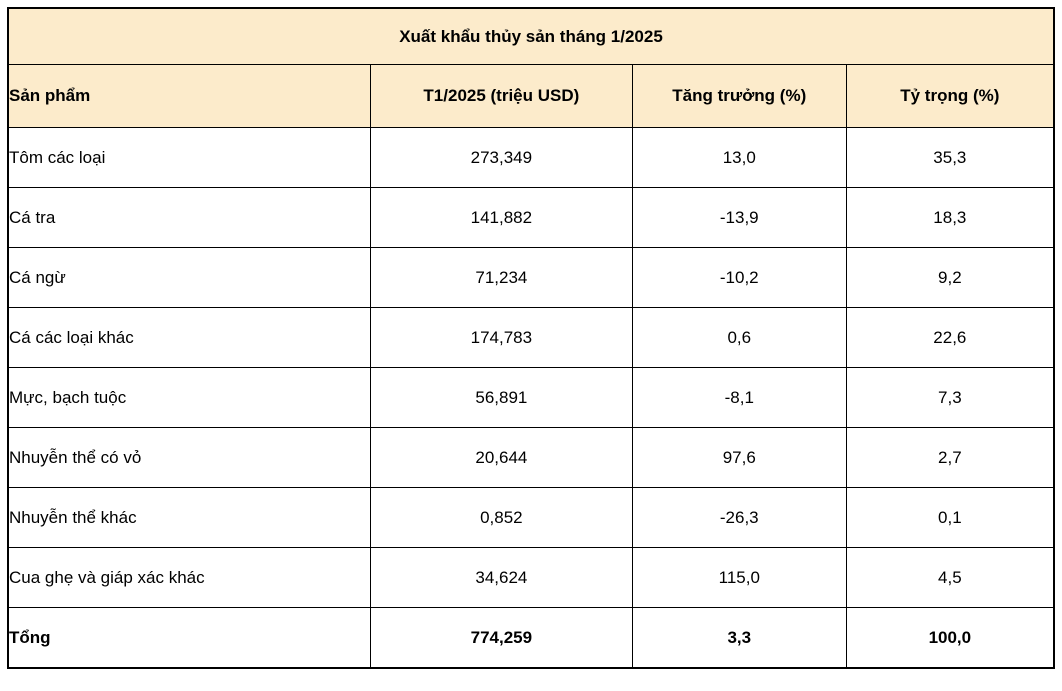 The width and height of the screenshot is (1062, 691). What do you see at coordinates (189, 397) in the screenshot?
I see `product-name-cell: Mực, bạch tuộc` at bounding box center [189, 397].